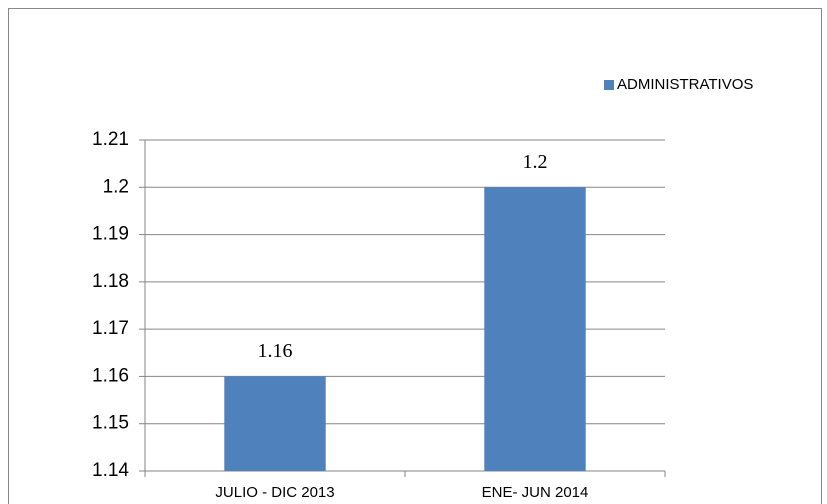  I want to click on legend-swatch, so click(609, 85).